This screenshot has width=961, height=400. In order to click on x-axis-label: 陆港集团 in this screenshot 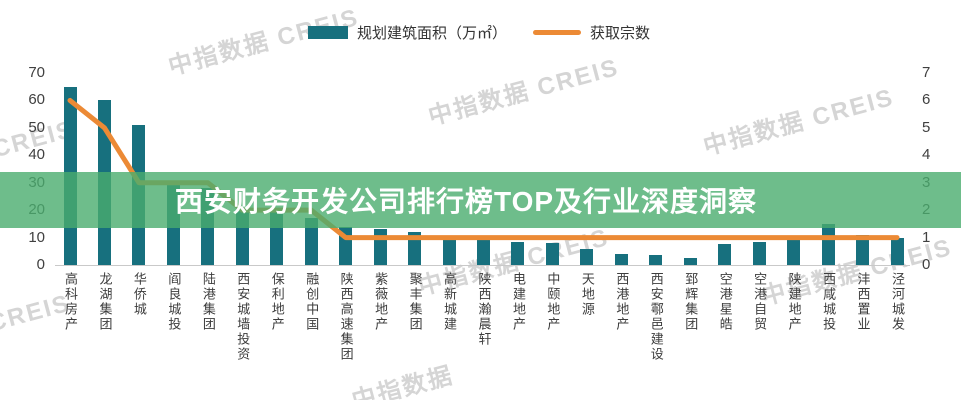, I will do `click(208, 302)`.